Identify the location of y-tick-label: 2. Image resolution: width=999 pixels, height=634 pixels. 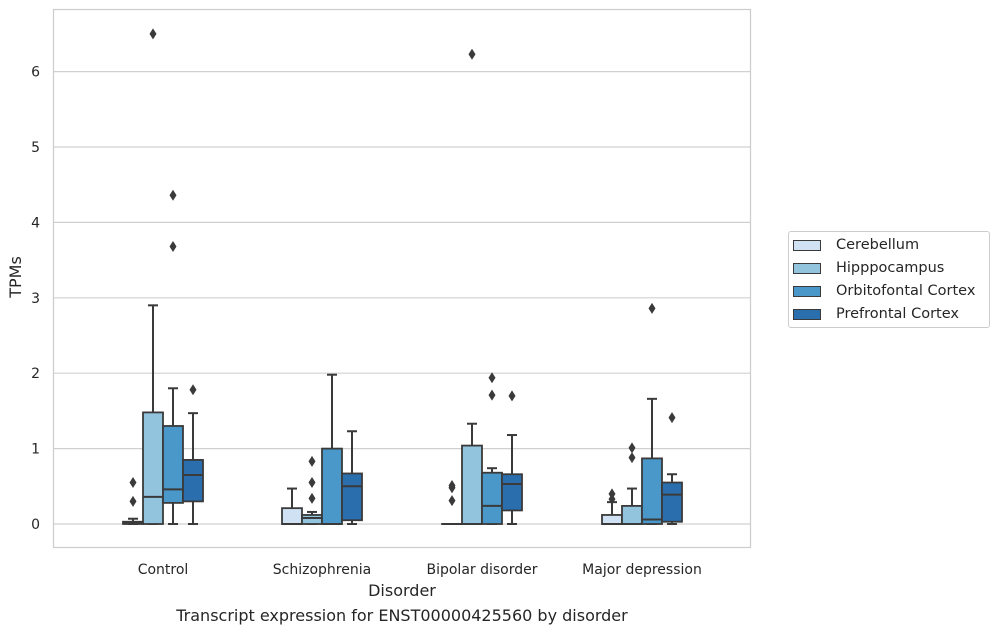
(35, 374).